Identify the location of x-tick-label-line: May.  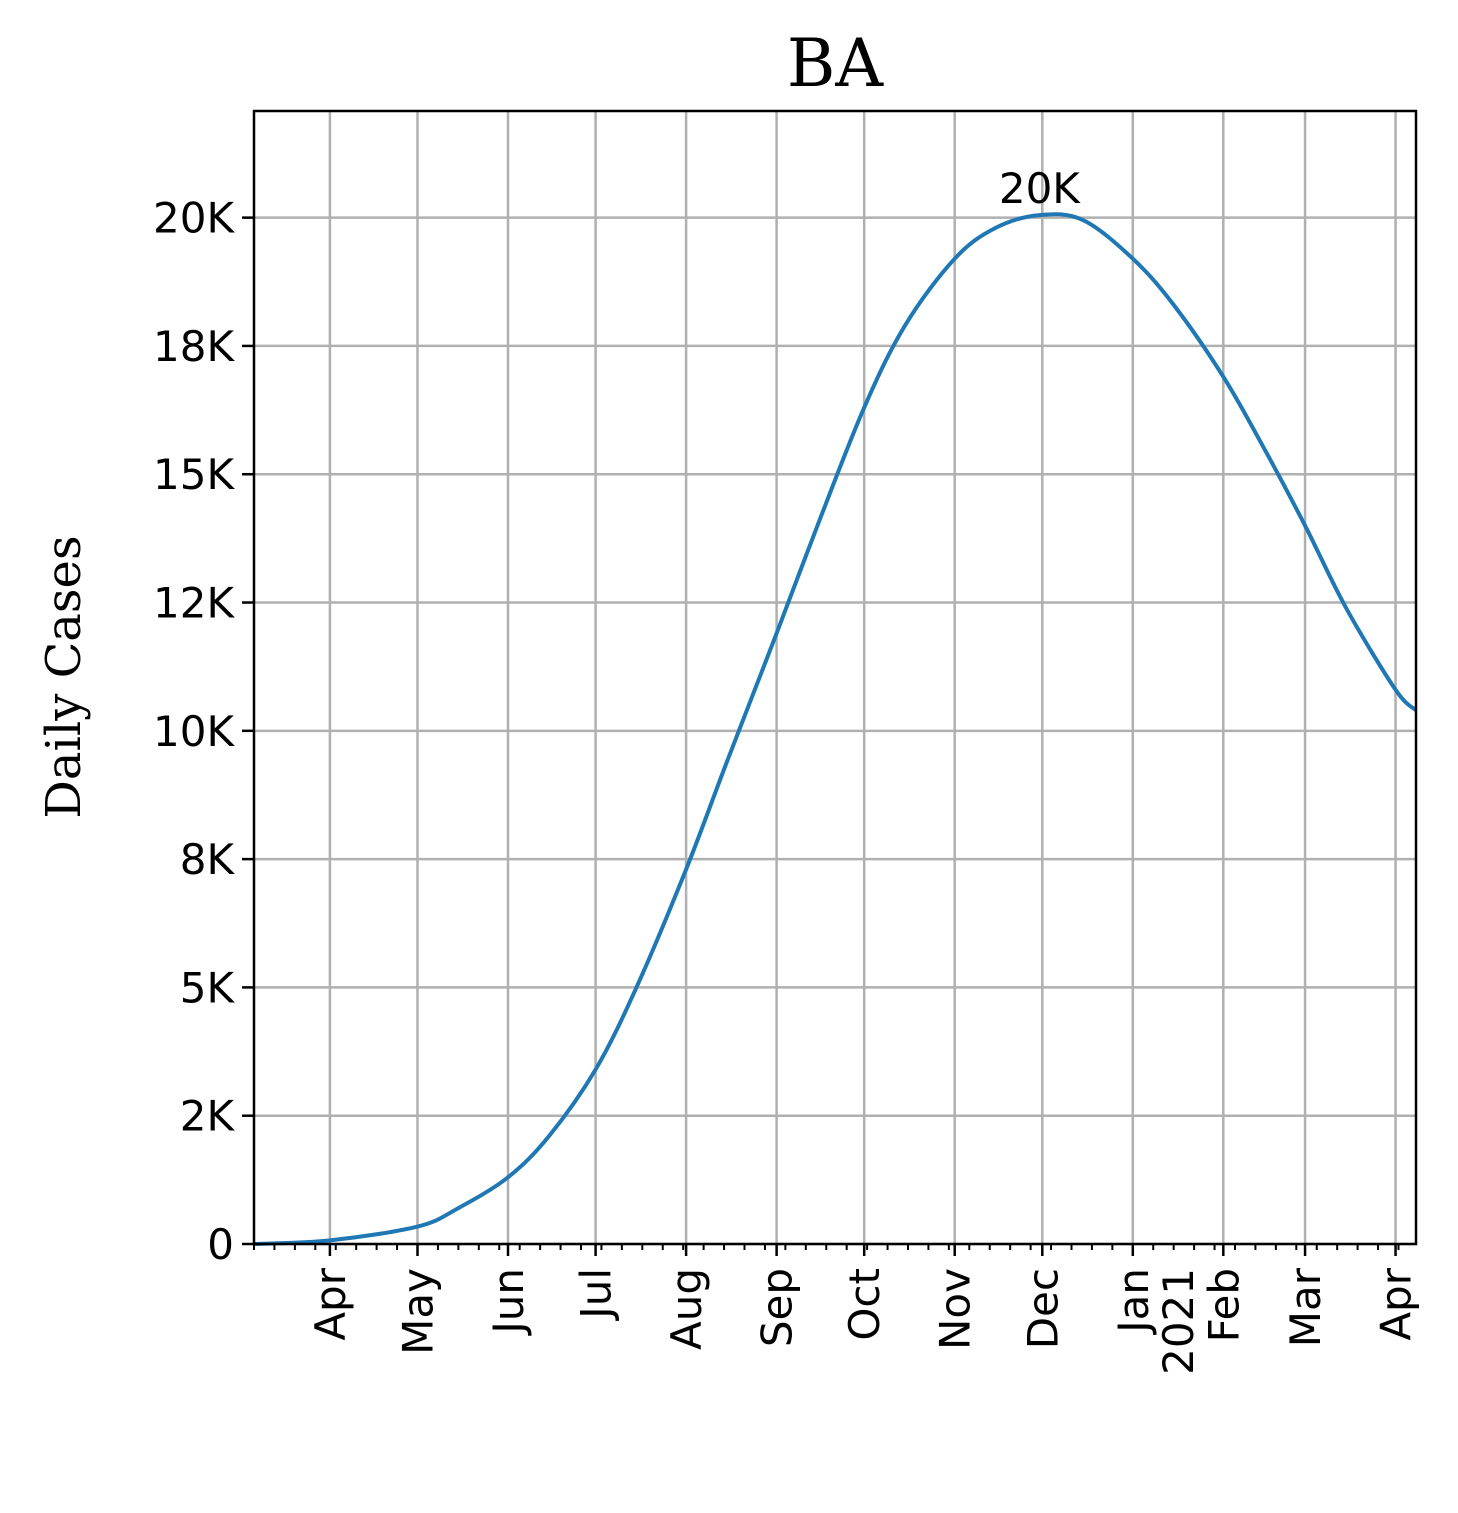
(417, 1311).